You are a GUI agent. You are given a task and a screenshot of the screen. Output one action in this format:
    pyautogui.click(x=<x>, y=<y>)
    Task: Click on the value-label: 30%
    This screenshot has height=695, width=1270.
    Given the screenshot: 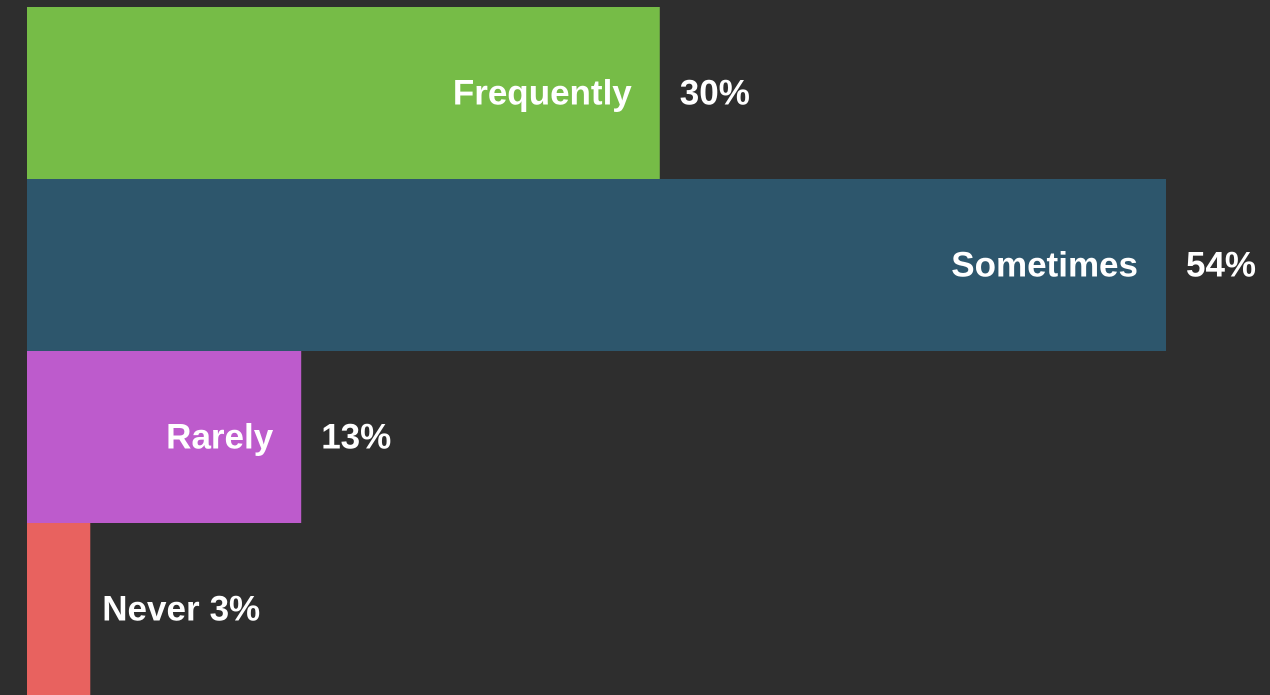 What is the action you would take?
    pyautogui.click(x=715, y=92)
    